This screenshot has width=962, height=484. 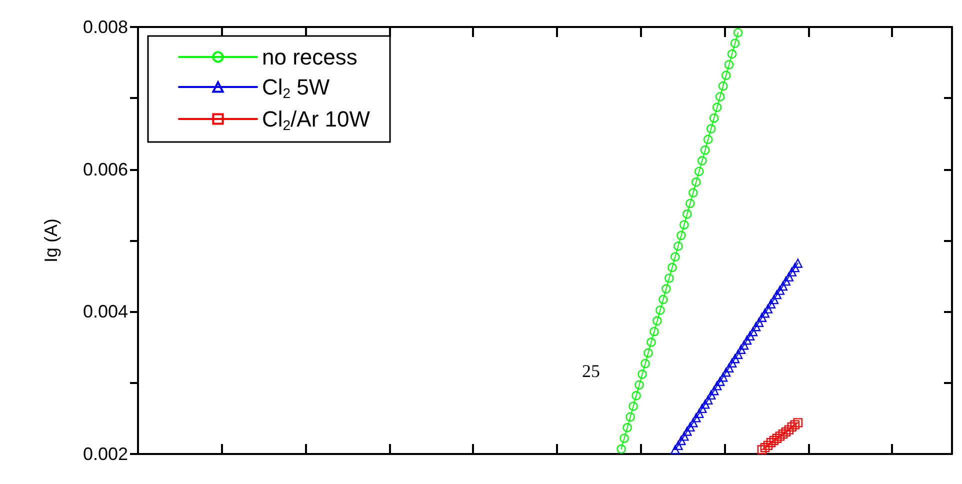 I want to click on y-tick-label: 0.002, so click(x=105, y=454).